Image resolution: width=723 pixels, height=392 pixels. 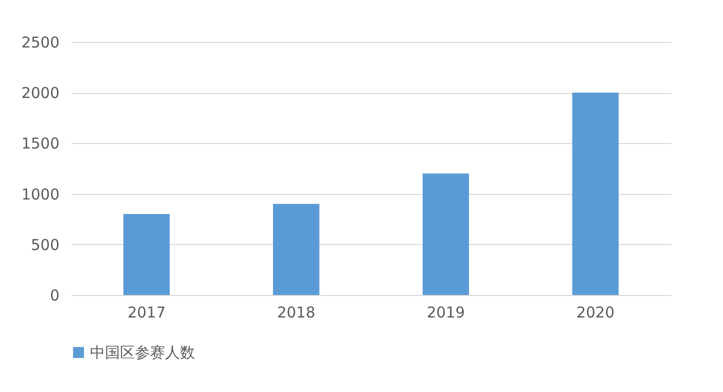 I want to click on x-tick-label: 2018, so click(x=296, y=313).